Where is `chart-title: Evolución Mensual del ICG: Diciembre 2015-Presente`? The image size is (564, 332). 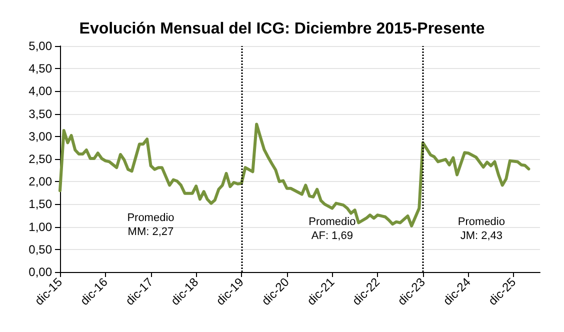 chart-title: Evolución Mensual del ICG: Diciembre 2015-Presente is located at coordinates (282, 29).